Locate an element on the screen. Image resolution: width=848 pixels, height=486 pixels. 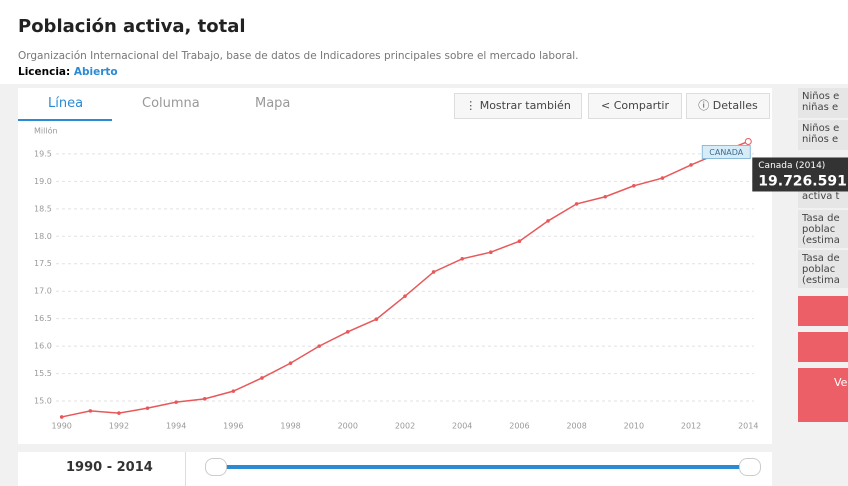
button-label: Mostrar también is located at coordinates (525, 105).